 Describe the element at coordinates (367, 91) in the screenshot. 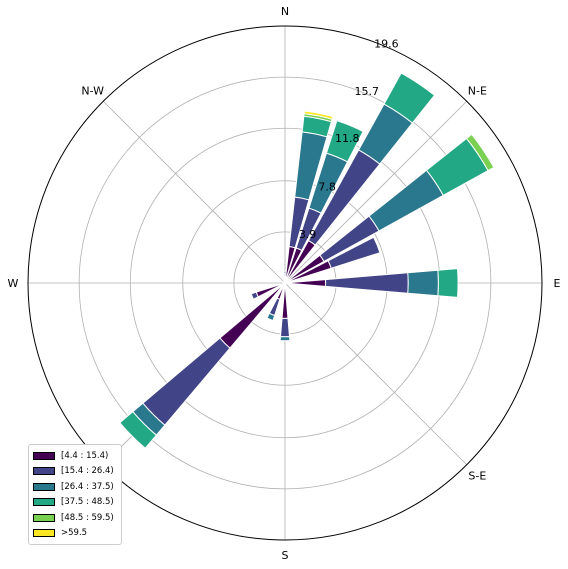

I see `radial-tick-label: 15.7` at that location.